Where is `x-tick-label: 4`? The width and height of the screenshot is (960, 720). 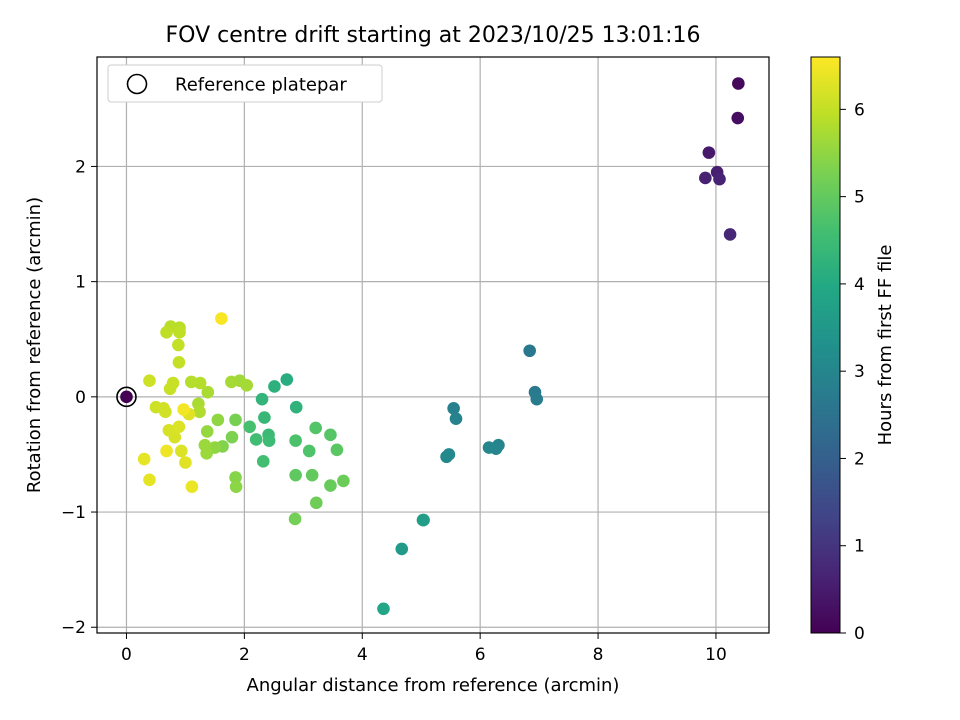 x-tick-label: 4 is located at coordinates (362, 655).